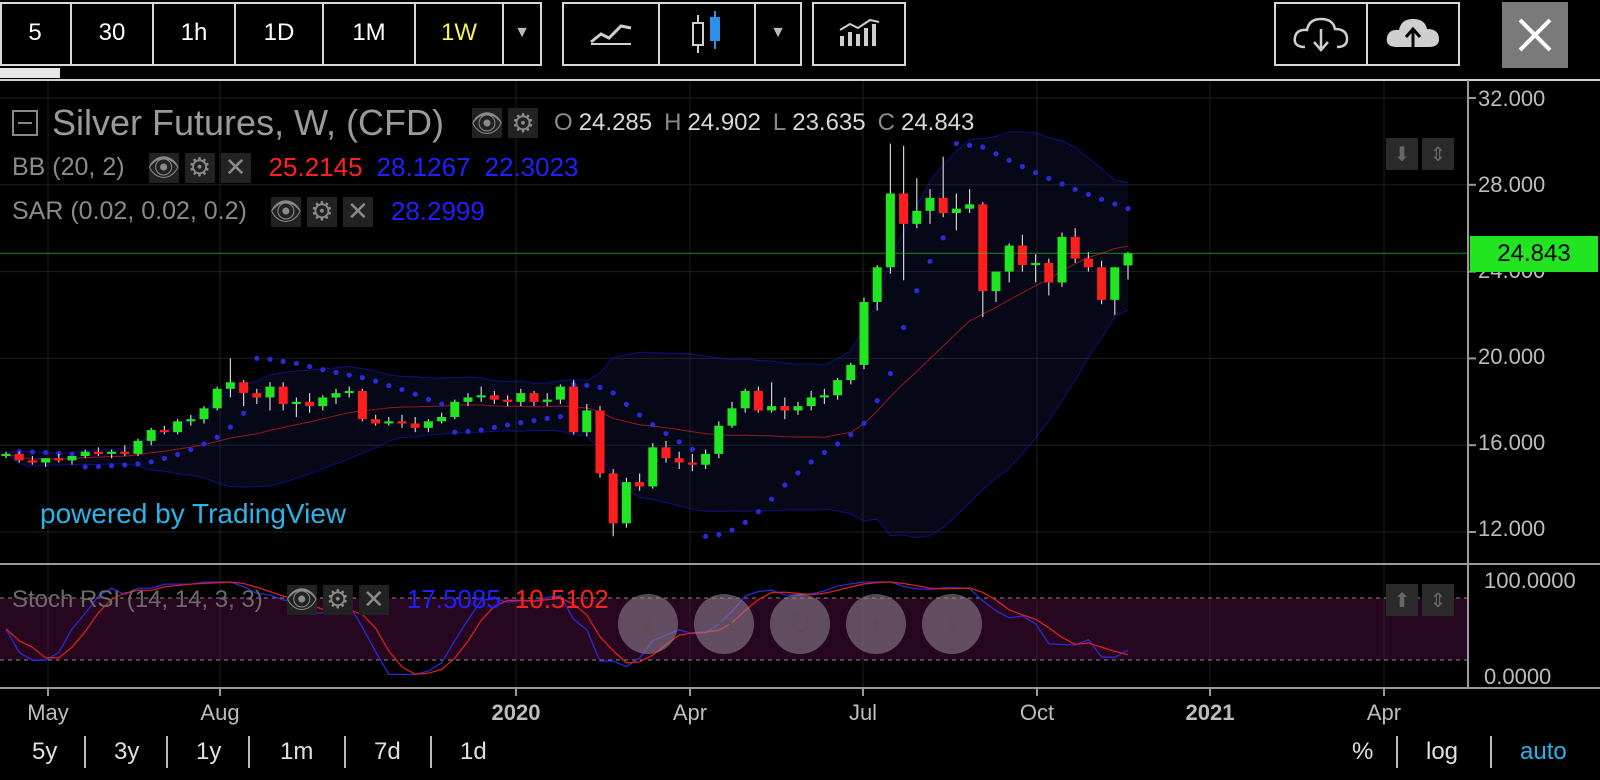 The width and height of the screenshot is (1600, 780). Describe the element at coordinates (1402, 154) in the screenshot. I see `move-down-icon: ⬇` at that location.